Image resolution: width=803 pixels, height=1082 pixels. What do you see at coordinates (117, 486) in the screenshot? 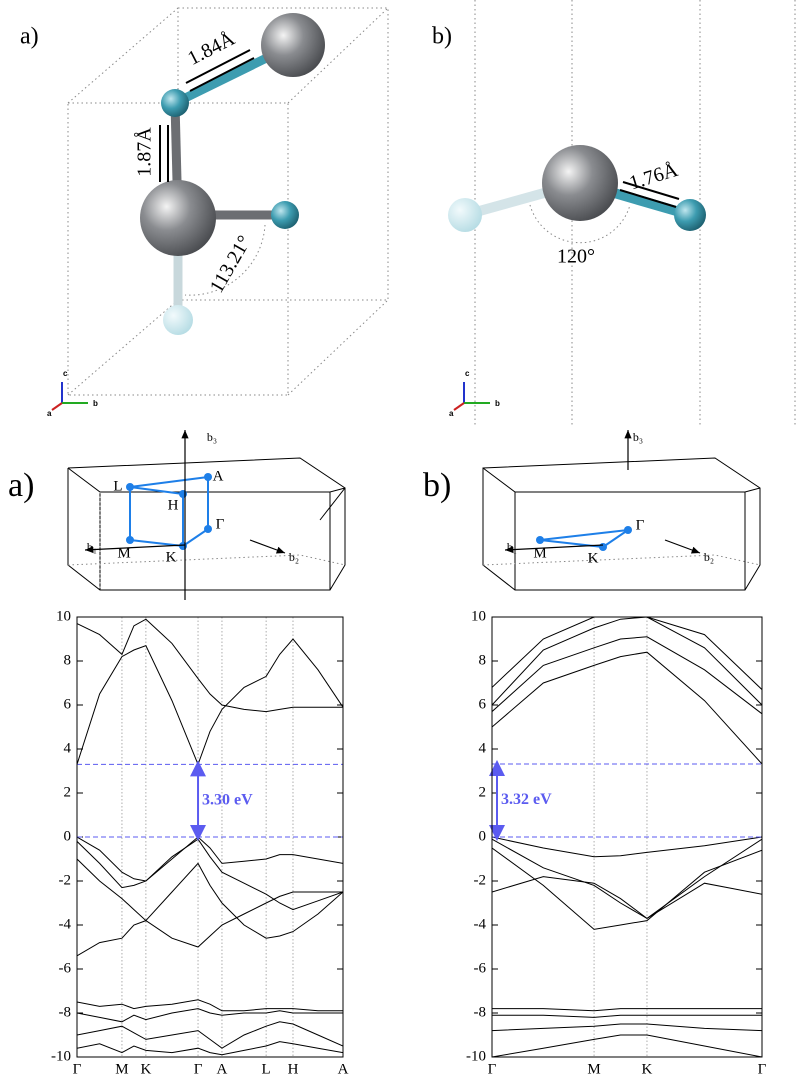
I see `bz-point-label: L` at bounding box center [117, 486].